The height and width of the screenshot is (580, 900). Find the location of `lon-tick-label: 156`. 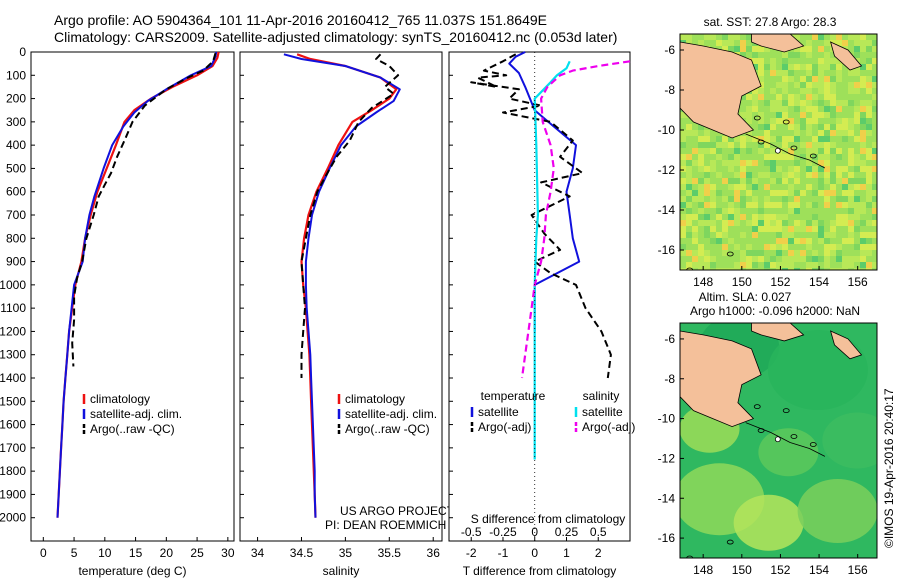

lon-tick-label: 156 is located at coordinates (858, 282).